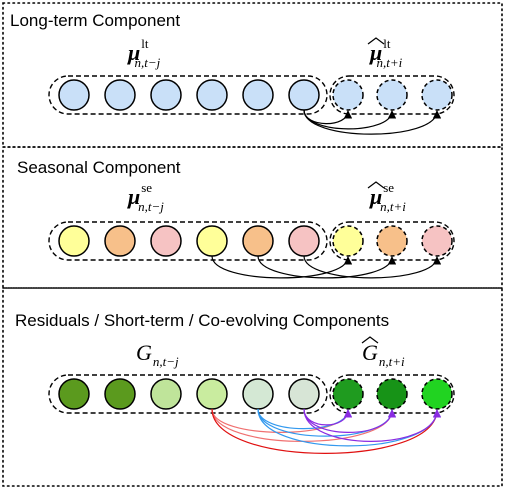  What do you see at coordinates (188, 241) in the screenshot?
I see `seasonal-past-group` at bounding box center [188, 241].